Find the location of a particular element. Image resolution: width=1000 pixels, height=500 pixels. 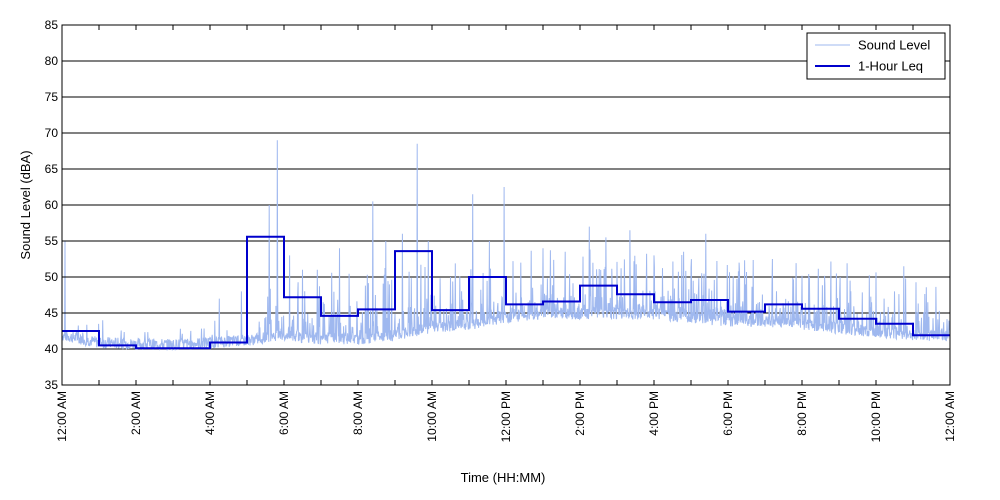

y-tick-label: 35 is located at coordinates (52, 385).